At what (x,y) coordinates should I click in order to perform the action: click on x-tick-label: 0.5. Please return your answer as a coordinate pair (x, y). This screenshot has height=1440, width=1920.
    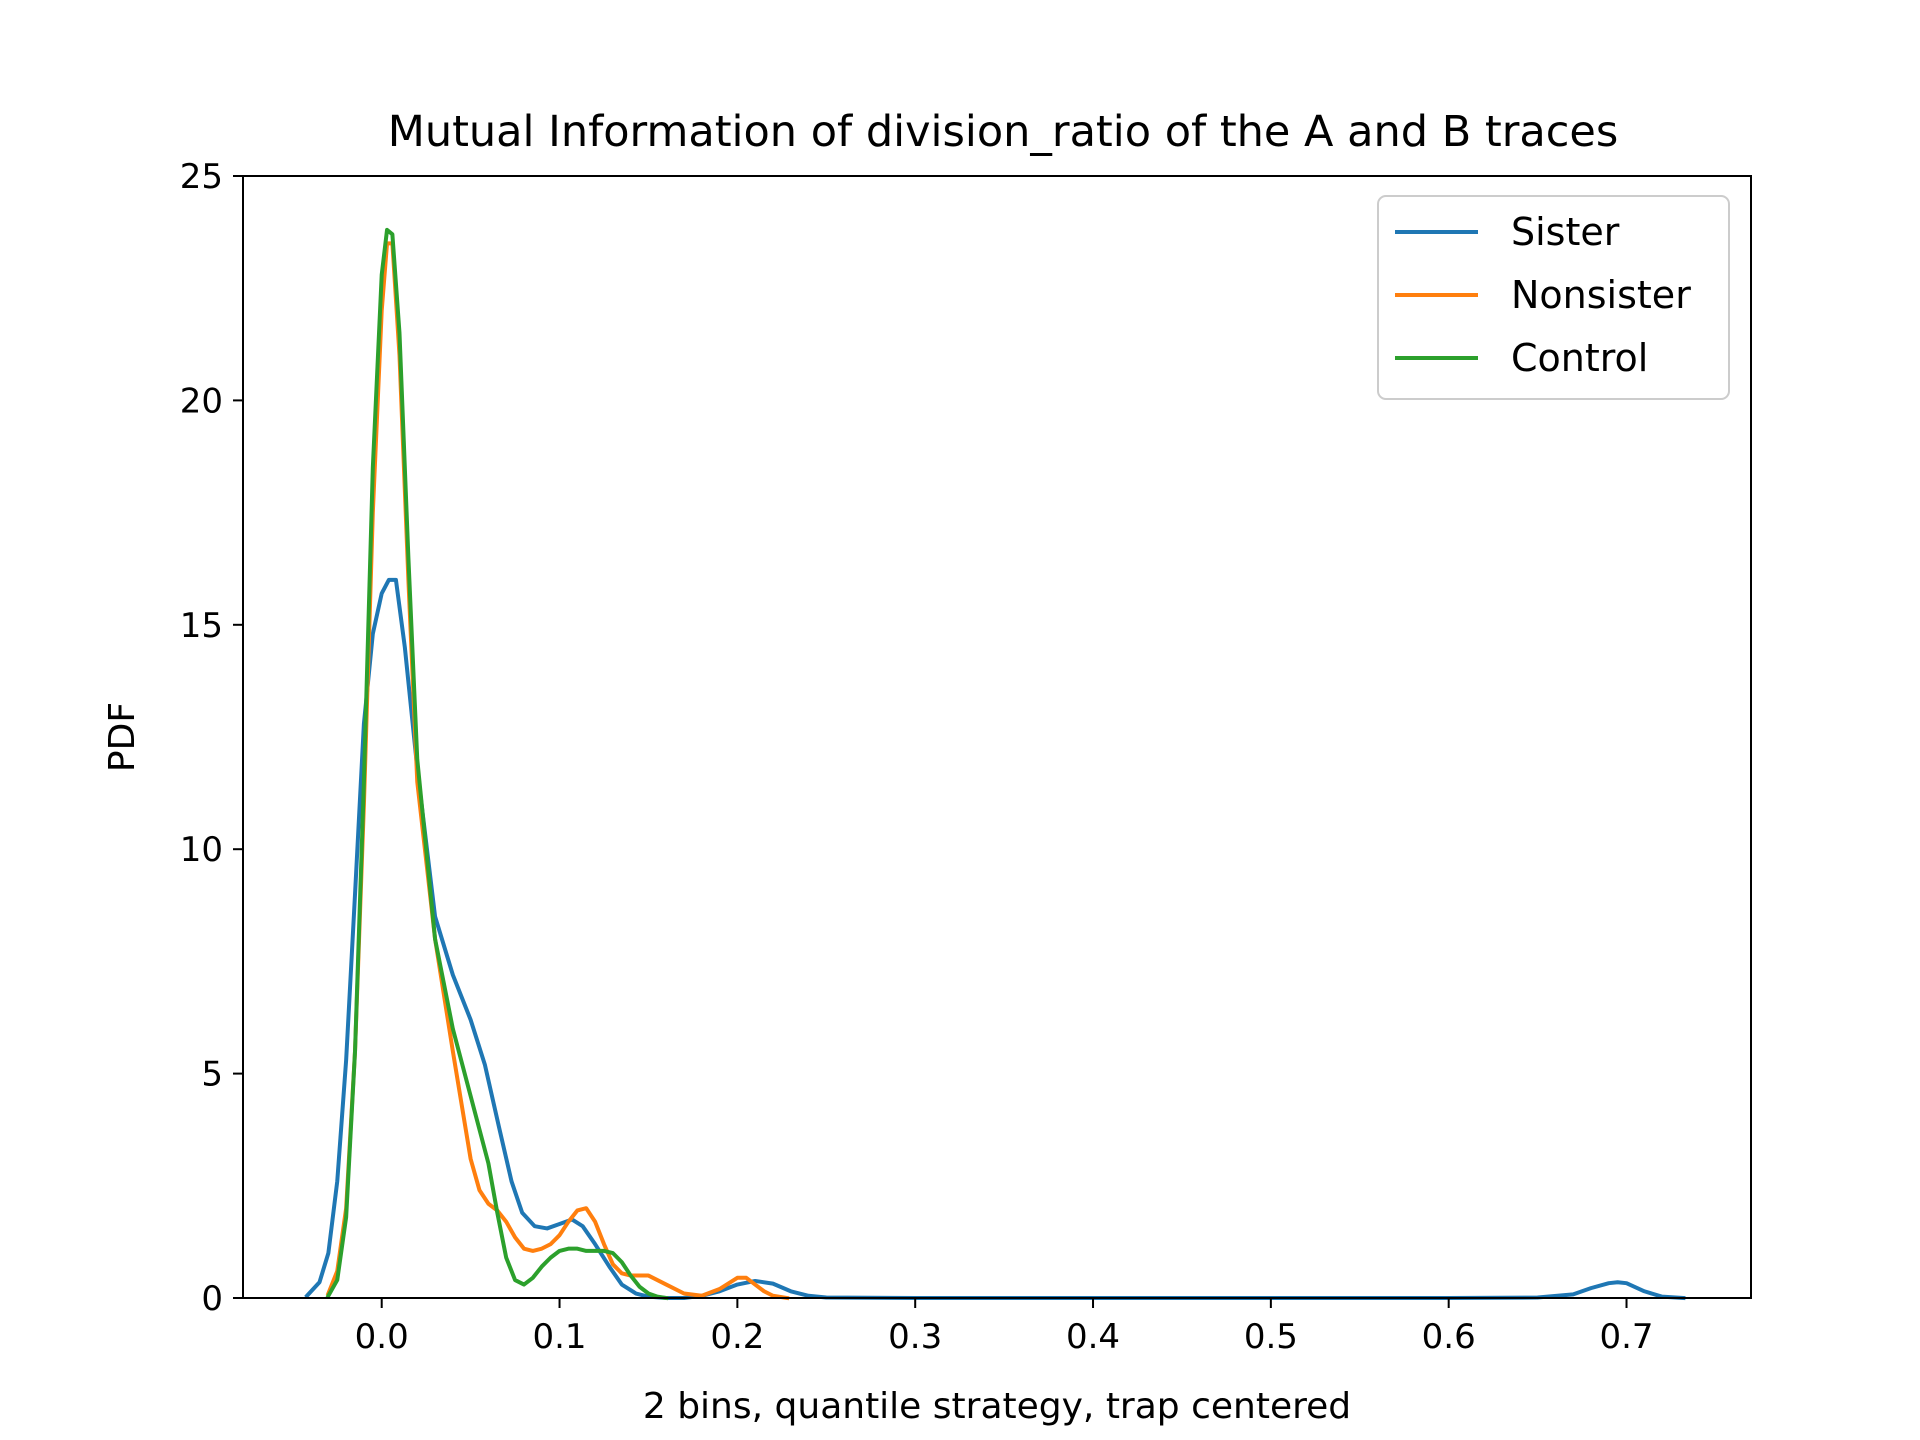
    Looking at the image, I should click on (1271, 1337).